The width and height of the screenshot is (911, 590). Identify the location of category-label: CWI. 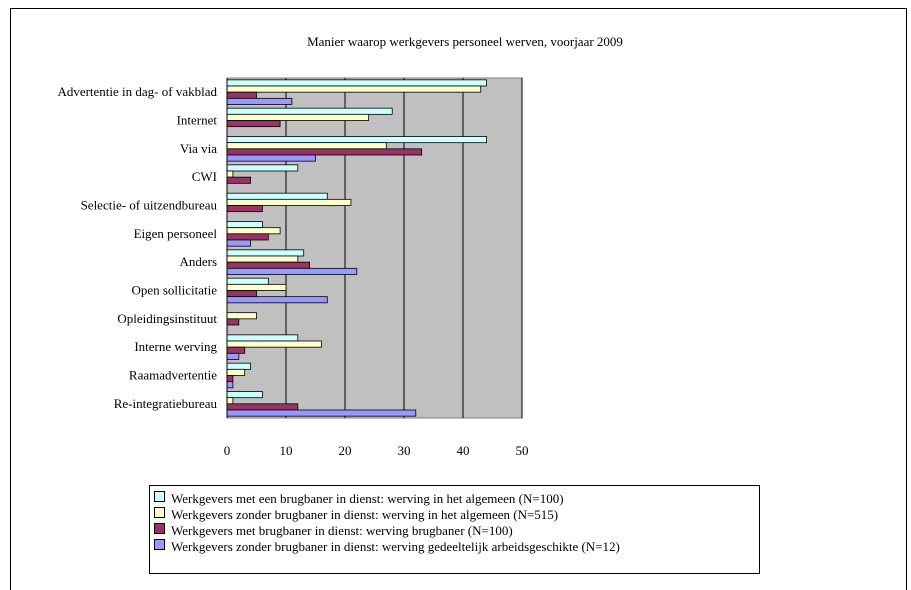
(204, 176).